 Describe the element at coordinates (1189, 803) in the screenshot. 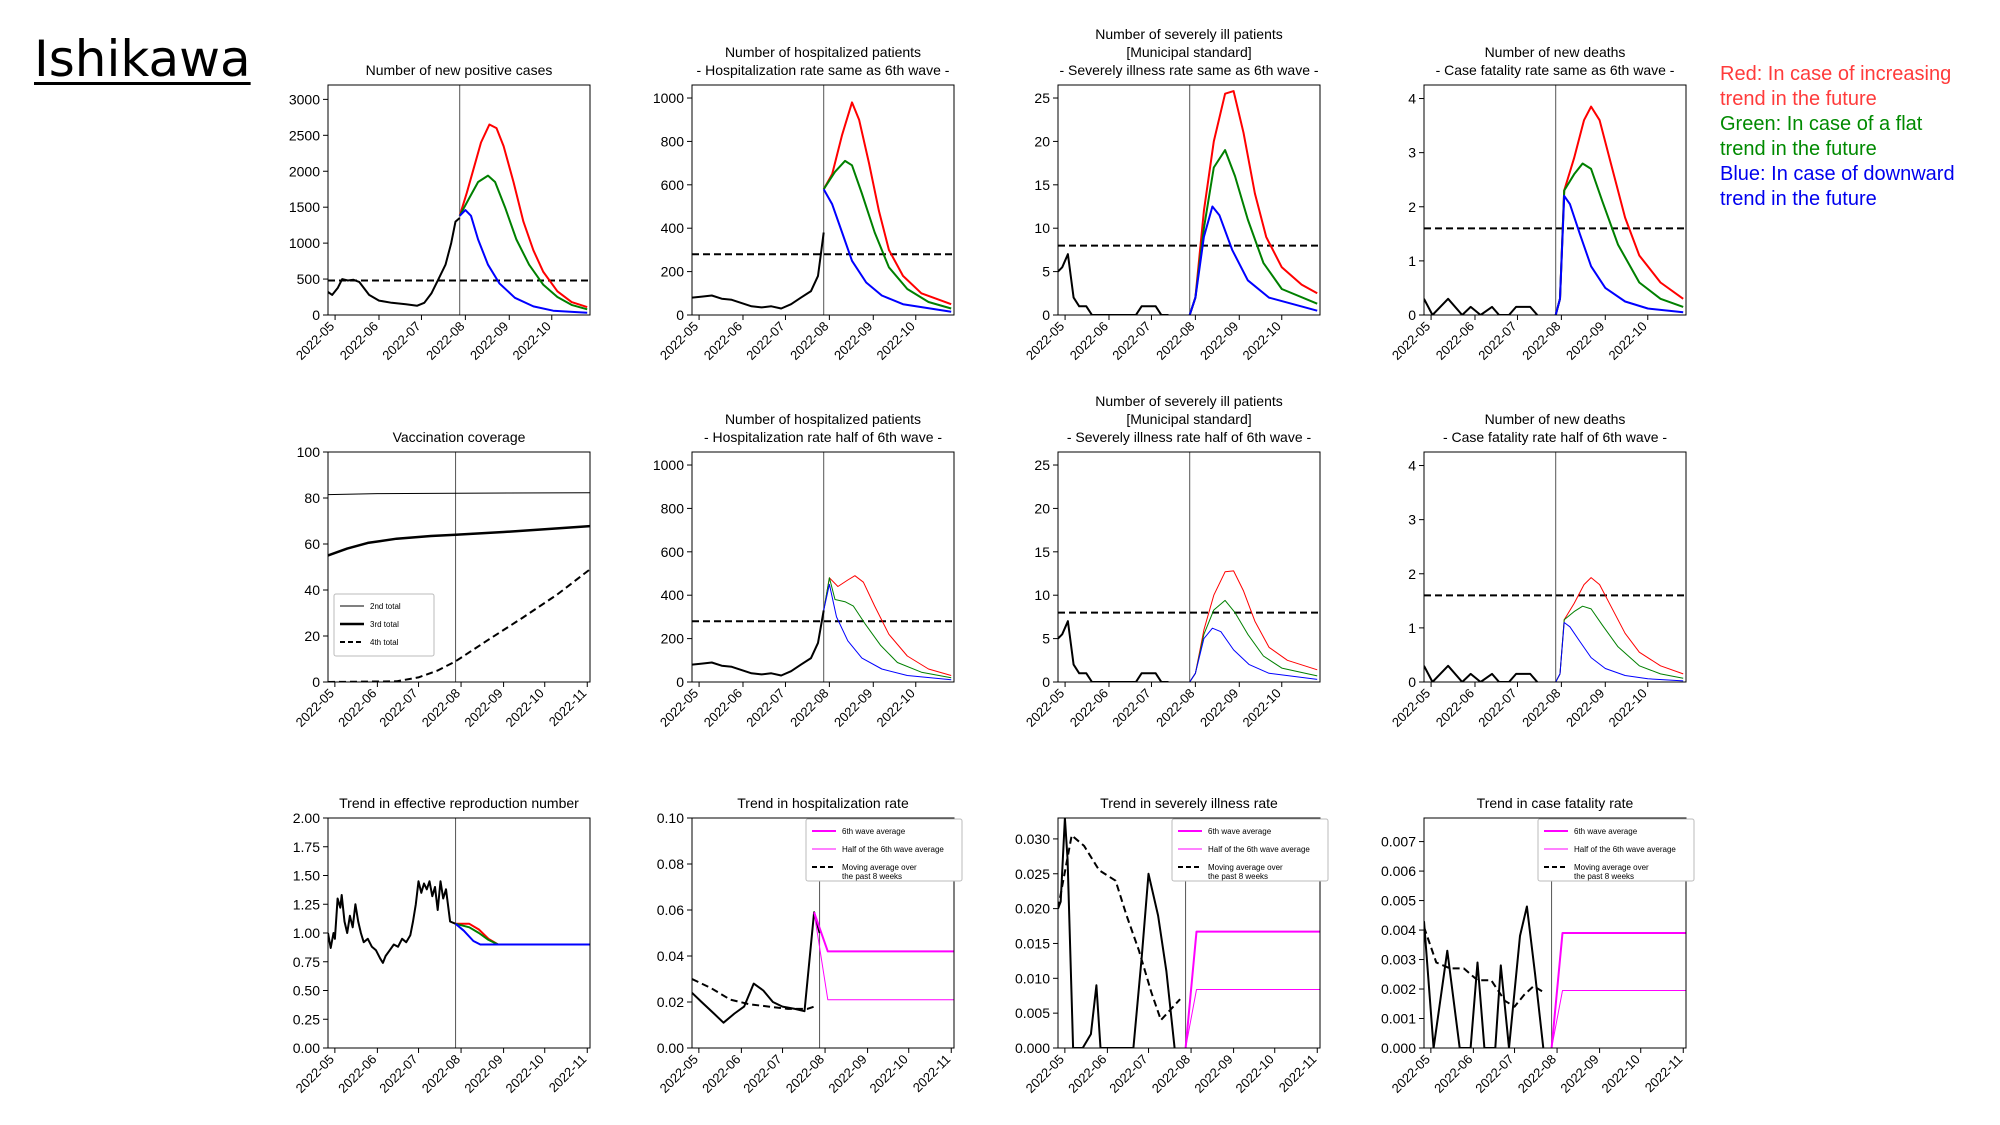

I see `chart-title: Trend in severely illness rate` at that location.